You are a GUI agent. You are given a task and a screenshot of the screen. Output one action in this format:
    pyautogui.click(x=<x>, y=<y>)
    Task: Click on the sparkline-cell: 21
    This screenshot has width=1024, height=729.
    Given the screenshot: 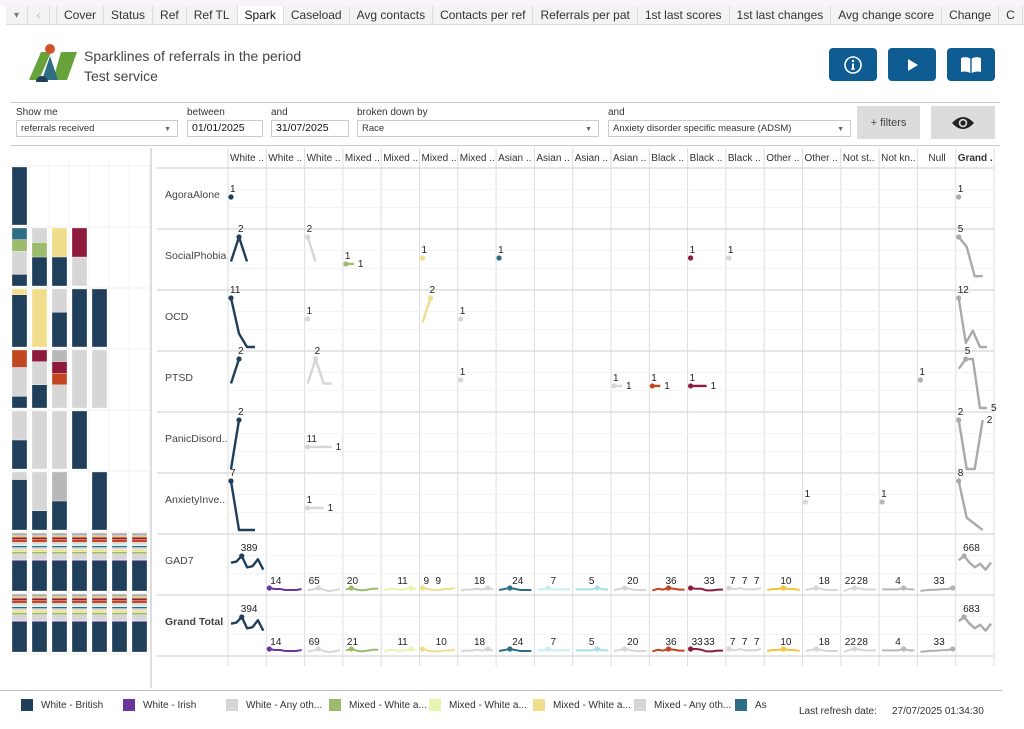 What is the action you would take?
    pyautogui.click(x=362, y=645)
    